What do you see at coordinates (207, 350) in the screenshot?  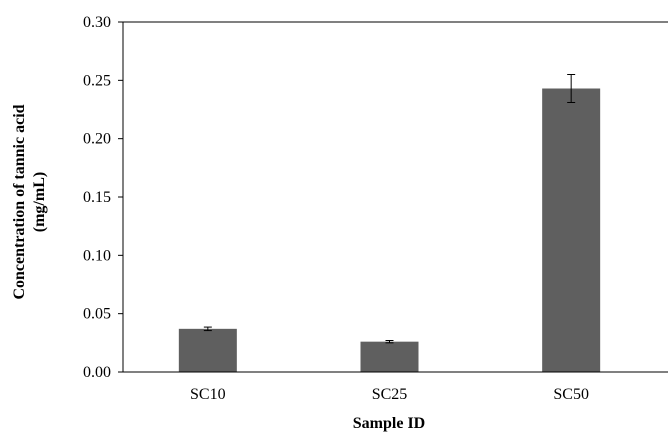 I see `bar-sc10` at bounding box center [207, 350].